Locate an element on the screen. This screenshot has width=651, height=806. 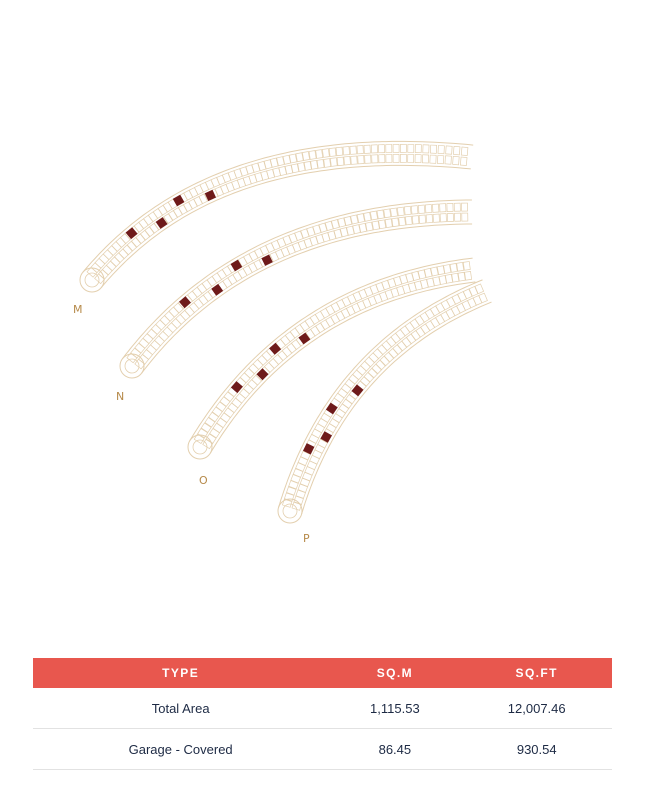
row-labels: M N O P is located at coordinates (191, 424).